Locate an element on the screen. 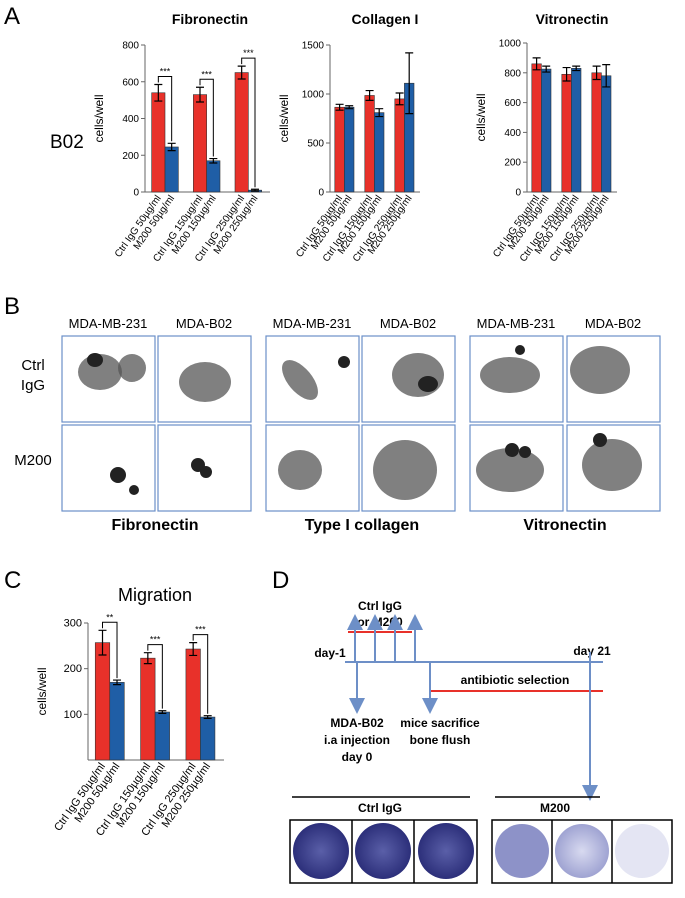  substrate-label: Vitronectin is located at coordinates (564, 525).